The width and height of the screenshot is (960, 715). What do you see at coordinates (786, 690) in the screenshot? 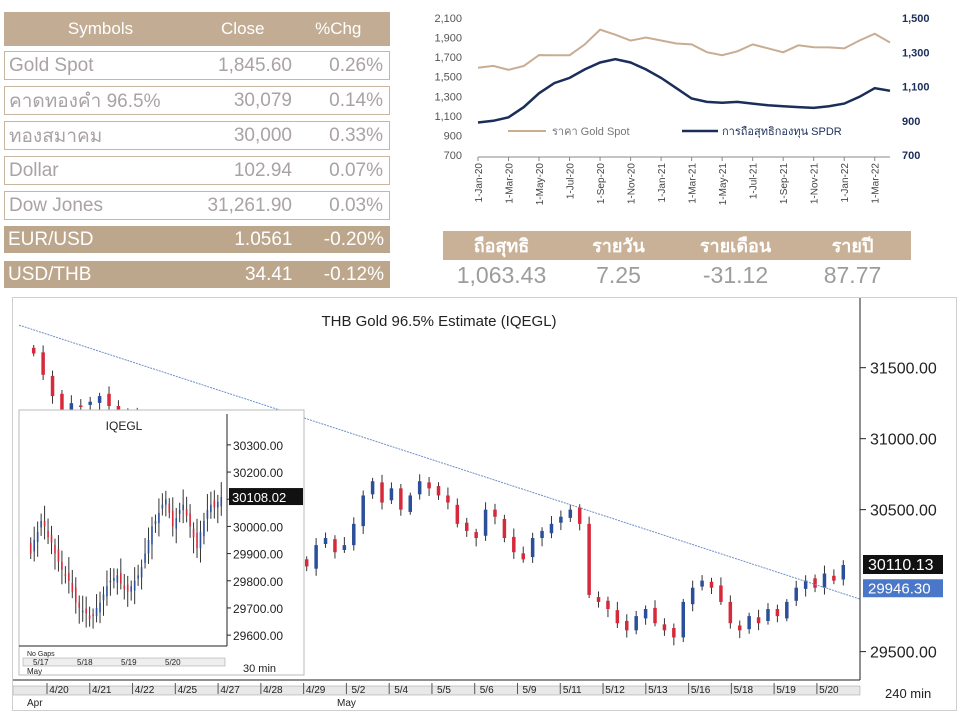
I see `x-tick-label: 5/19` at bounding box center [786, 690].